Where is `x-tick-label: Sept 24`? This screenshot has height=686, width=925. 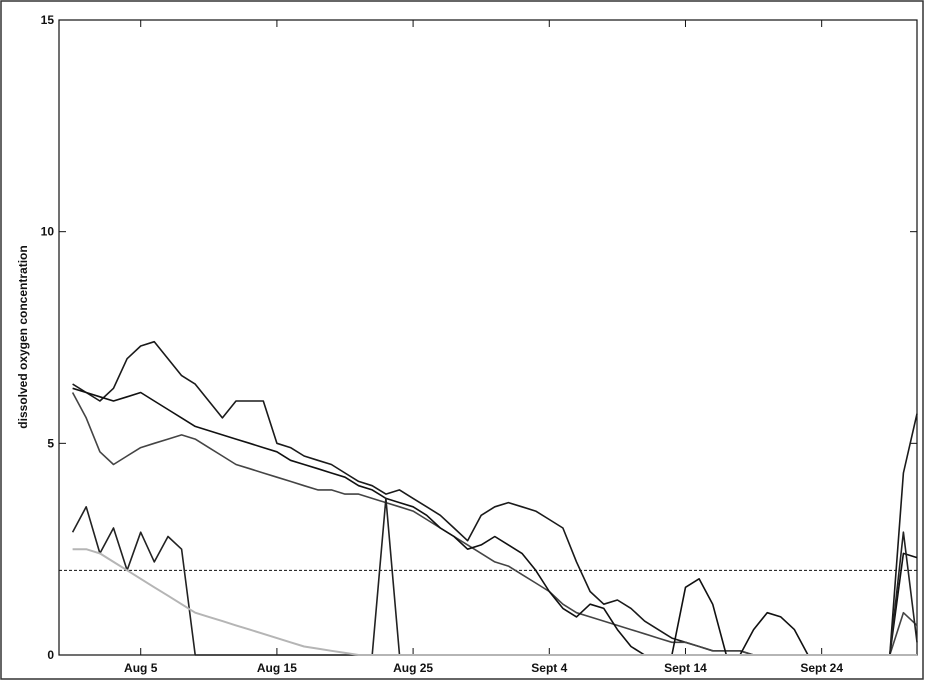 x-tick-label: Sept 24 is located at coordinates (821, 668).